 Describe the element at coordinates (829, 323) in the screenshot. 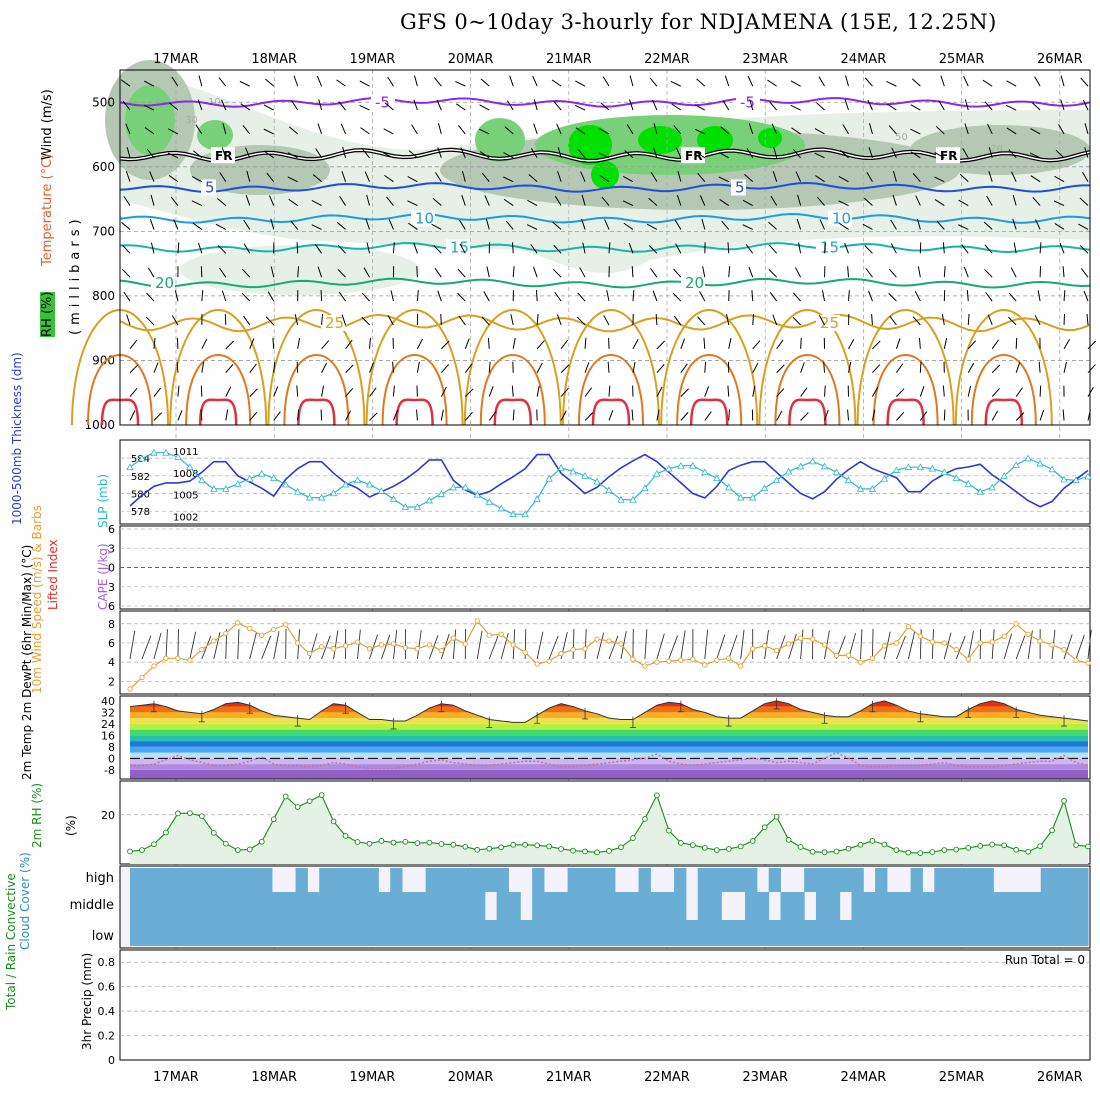

I see `isotherm-label-25-1: 25` at that location.